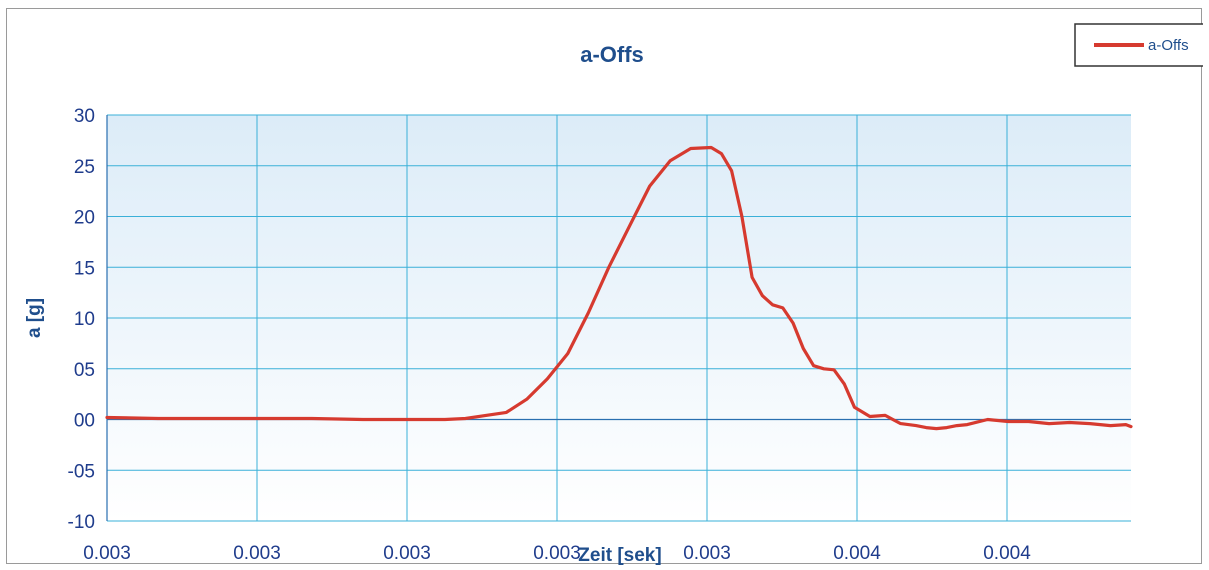  What do you see at coordinates (1168, 45) in the screenshot?
I see `legend-label: a-Offs` at bounding box center [1168, 45].